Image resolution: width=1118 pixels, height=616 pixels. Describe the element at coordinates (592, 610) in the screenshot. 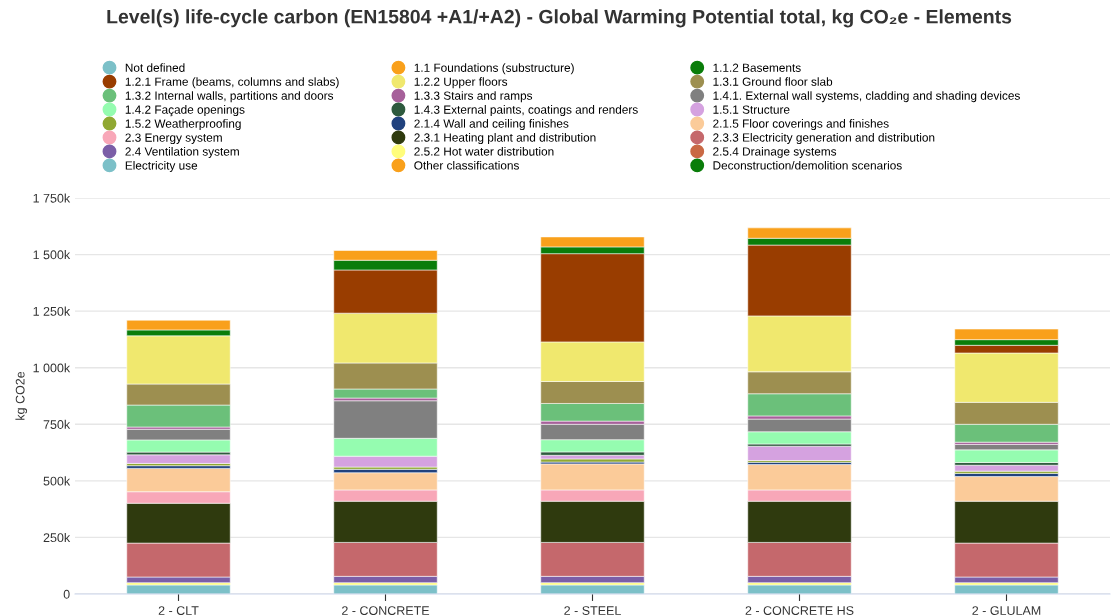

I see `x-tick-label: 2 - STEEL` at that location.